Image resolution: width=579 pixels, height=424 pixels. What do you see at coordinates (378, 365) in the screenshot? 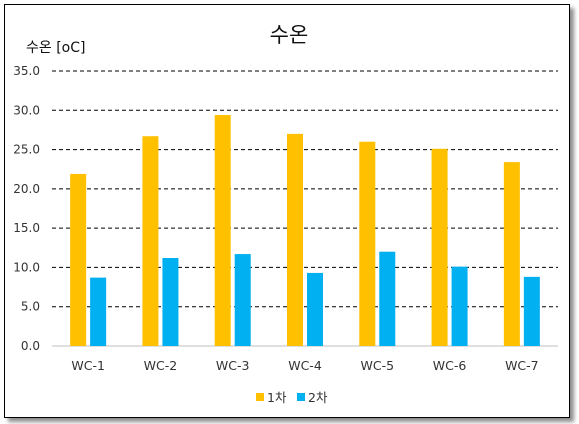
I see `x-tick-label: WC-5` at bounding box center [378, 365].